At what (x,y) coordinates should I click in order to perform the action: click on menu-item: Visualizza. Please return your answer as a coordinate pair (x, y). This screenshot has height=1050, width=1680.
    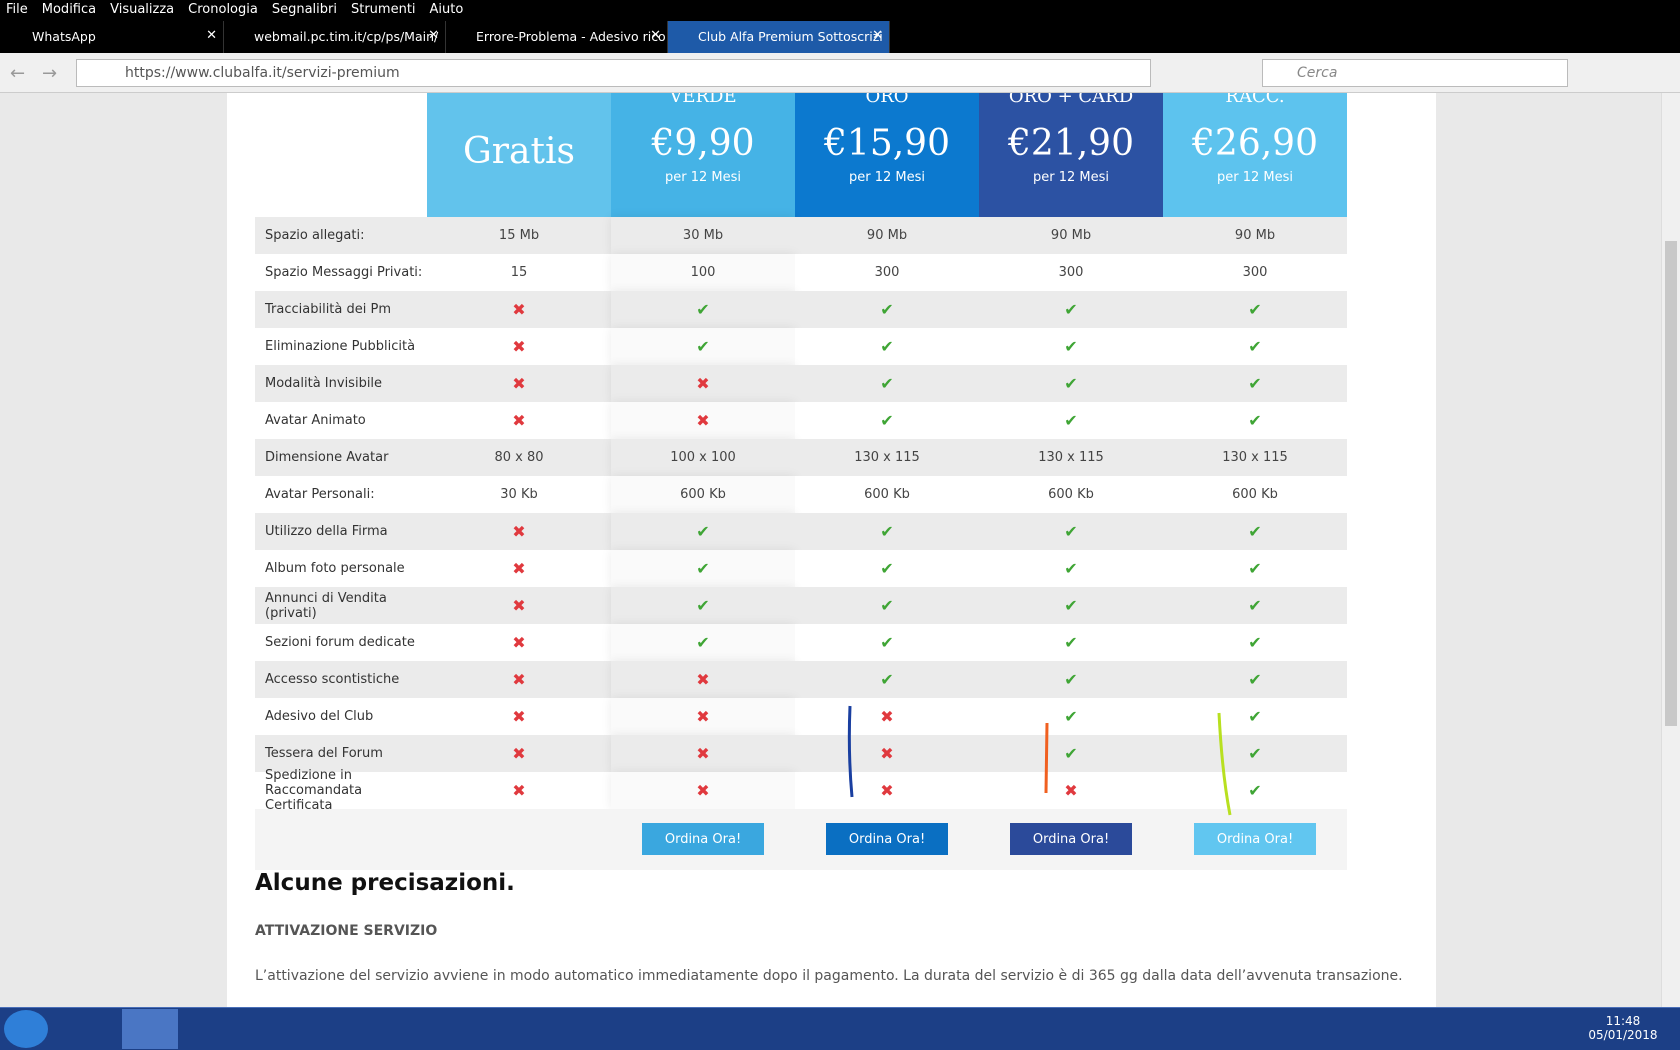
    Looking at the image, I should click on (142, 9).